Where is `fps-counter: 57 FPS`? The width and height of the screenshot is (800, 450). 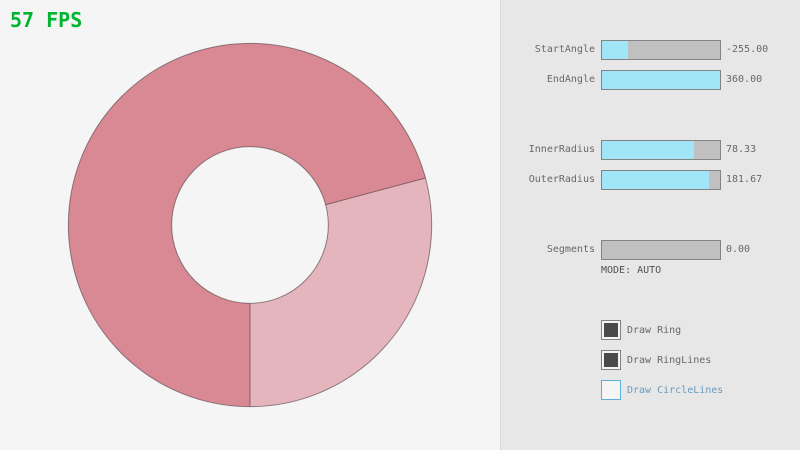 fps-counter: 57 FPS is located at coordinates (46, 20).